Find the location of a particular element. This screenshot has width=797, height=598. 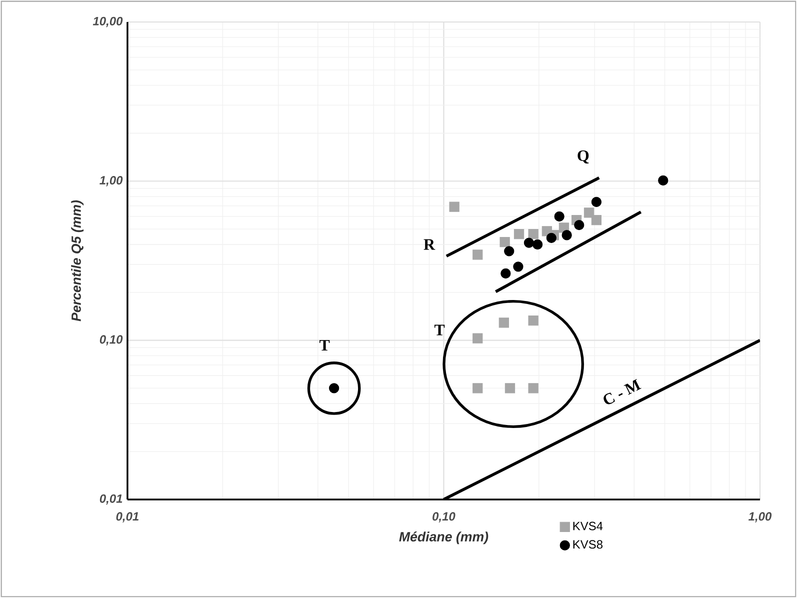

x-tick-label: 0,10 is located at coordinates (444, 517).